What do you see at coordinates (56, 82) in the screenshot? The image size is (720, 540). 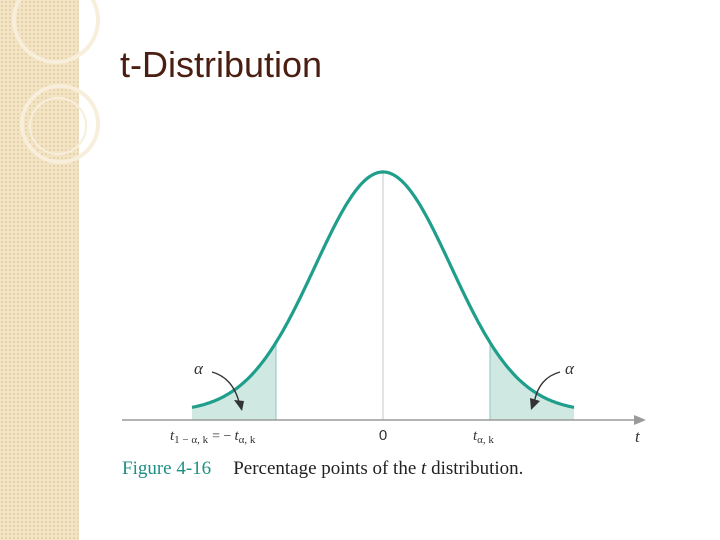 I see `decorative-rings` at bounding box center [56, 82].